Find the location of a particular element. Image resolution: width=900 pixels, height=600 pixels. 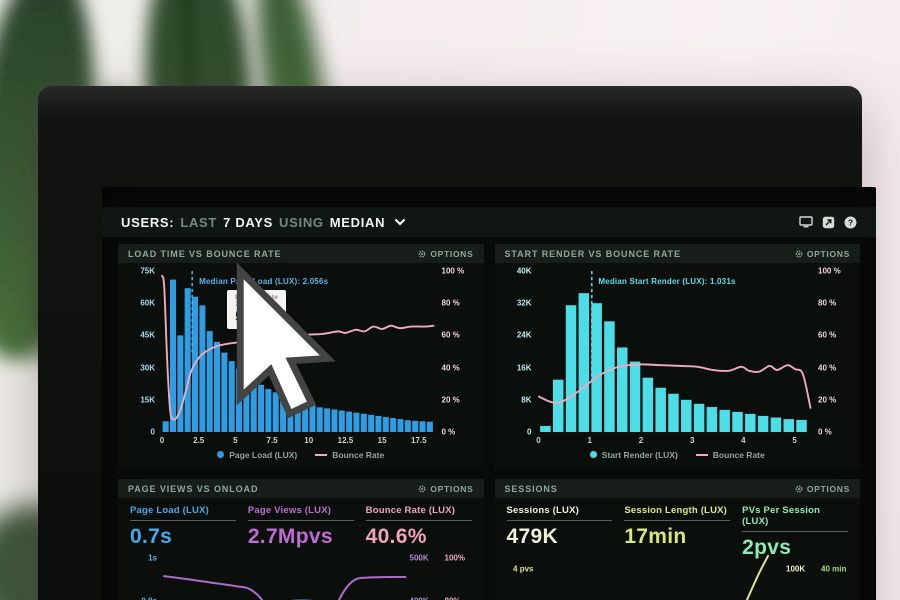

panel-header: START RENDER VS BOUNCE RATE OPTIONS is located at coordinates (677, 253).